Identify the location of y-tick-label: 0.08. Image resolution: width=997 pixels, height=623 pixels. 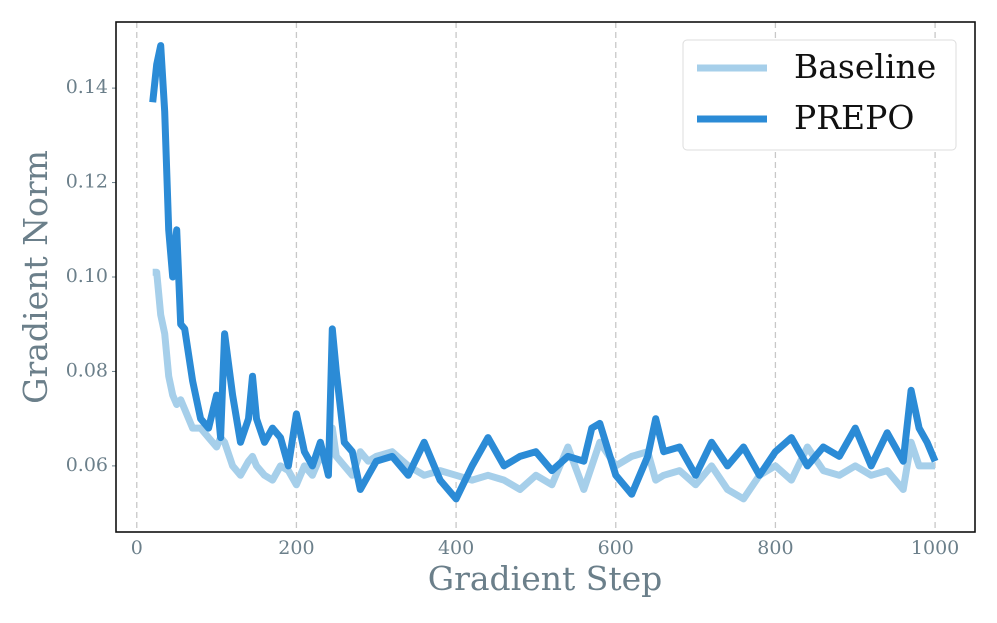
(87, 370).